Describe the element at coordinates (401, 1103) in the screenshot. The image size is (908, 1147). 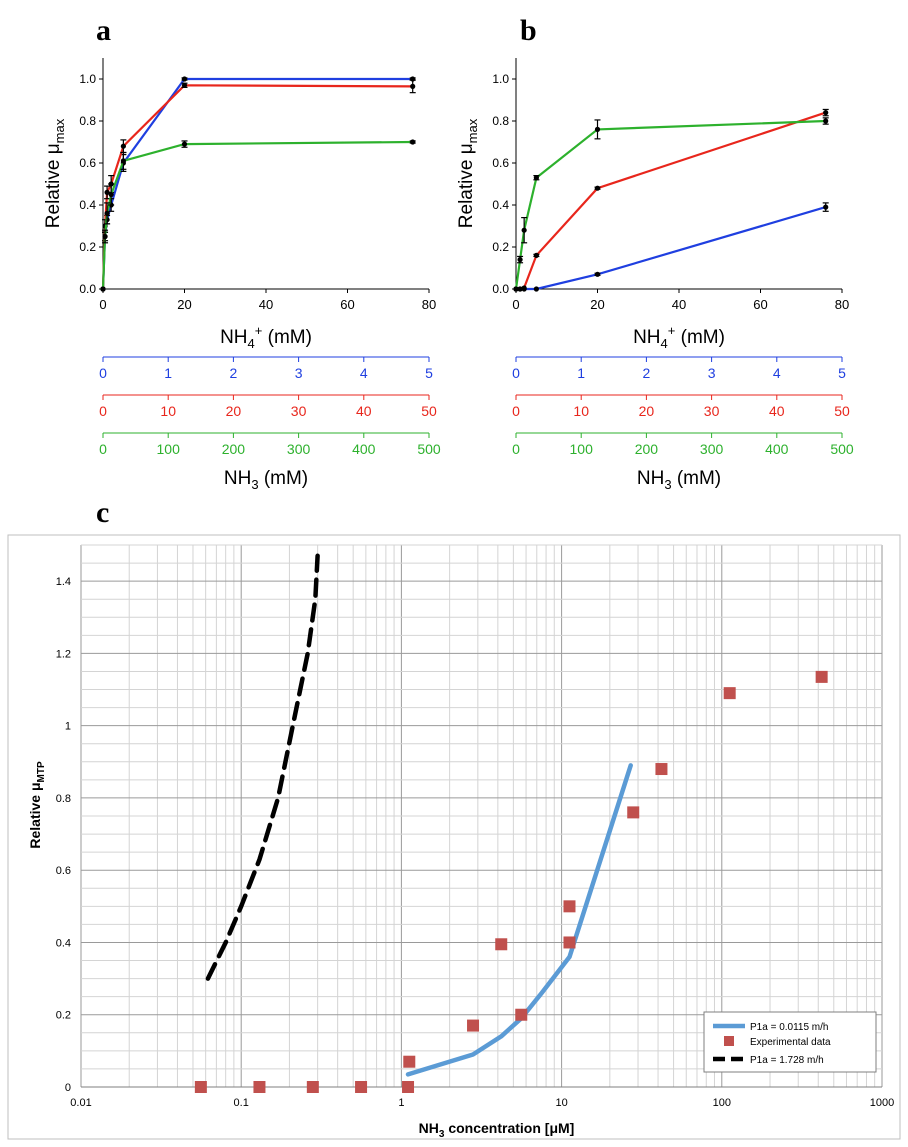
I see `panel-c-x-tick-label: 1` at that location.